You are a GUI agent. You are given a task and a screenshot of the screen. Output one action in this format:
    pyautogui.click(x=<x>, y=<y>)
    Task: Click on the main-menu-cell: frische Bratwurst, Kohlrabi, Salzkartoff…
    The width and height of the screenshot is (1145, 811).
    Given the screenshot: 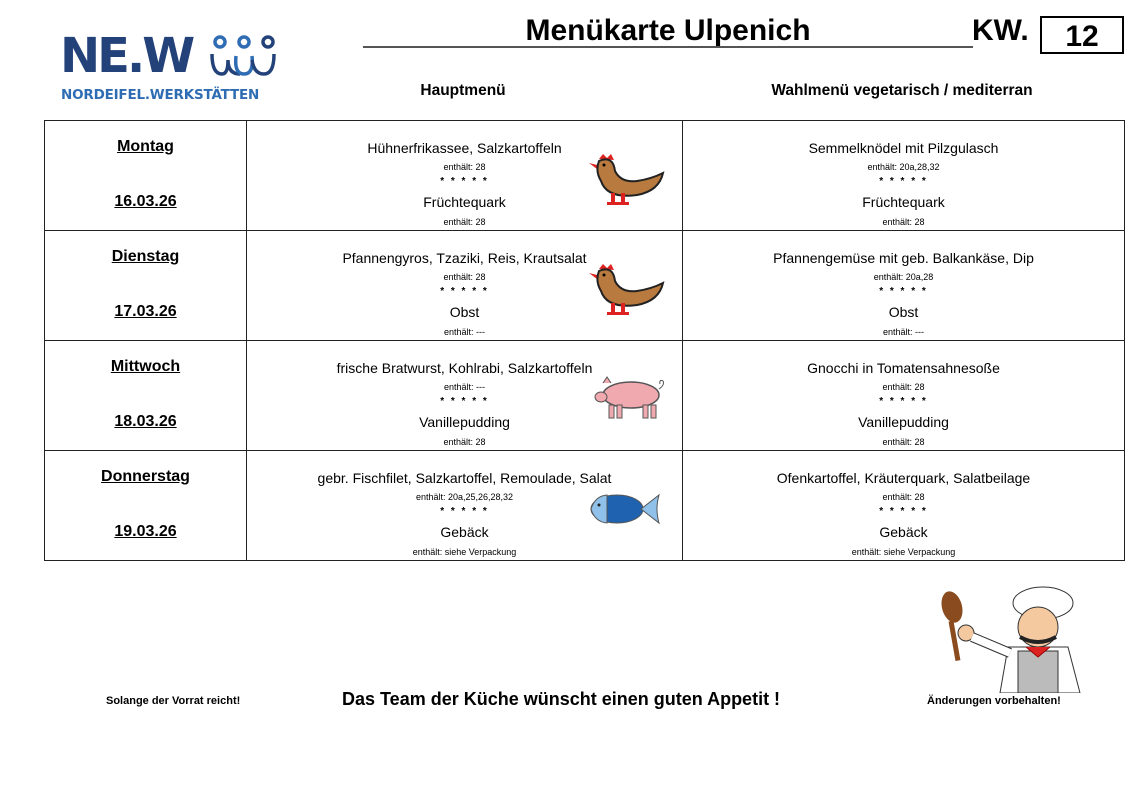 What is the action you would take?
    pyautogui.click(x=464, y=395)
    